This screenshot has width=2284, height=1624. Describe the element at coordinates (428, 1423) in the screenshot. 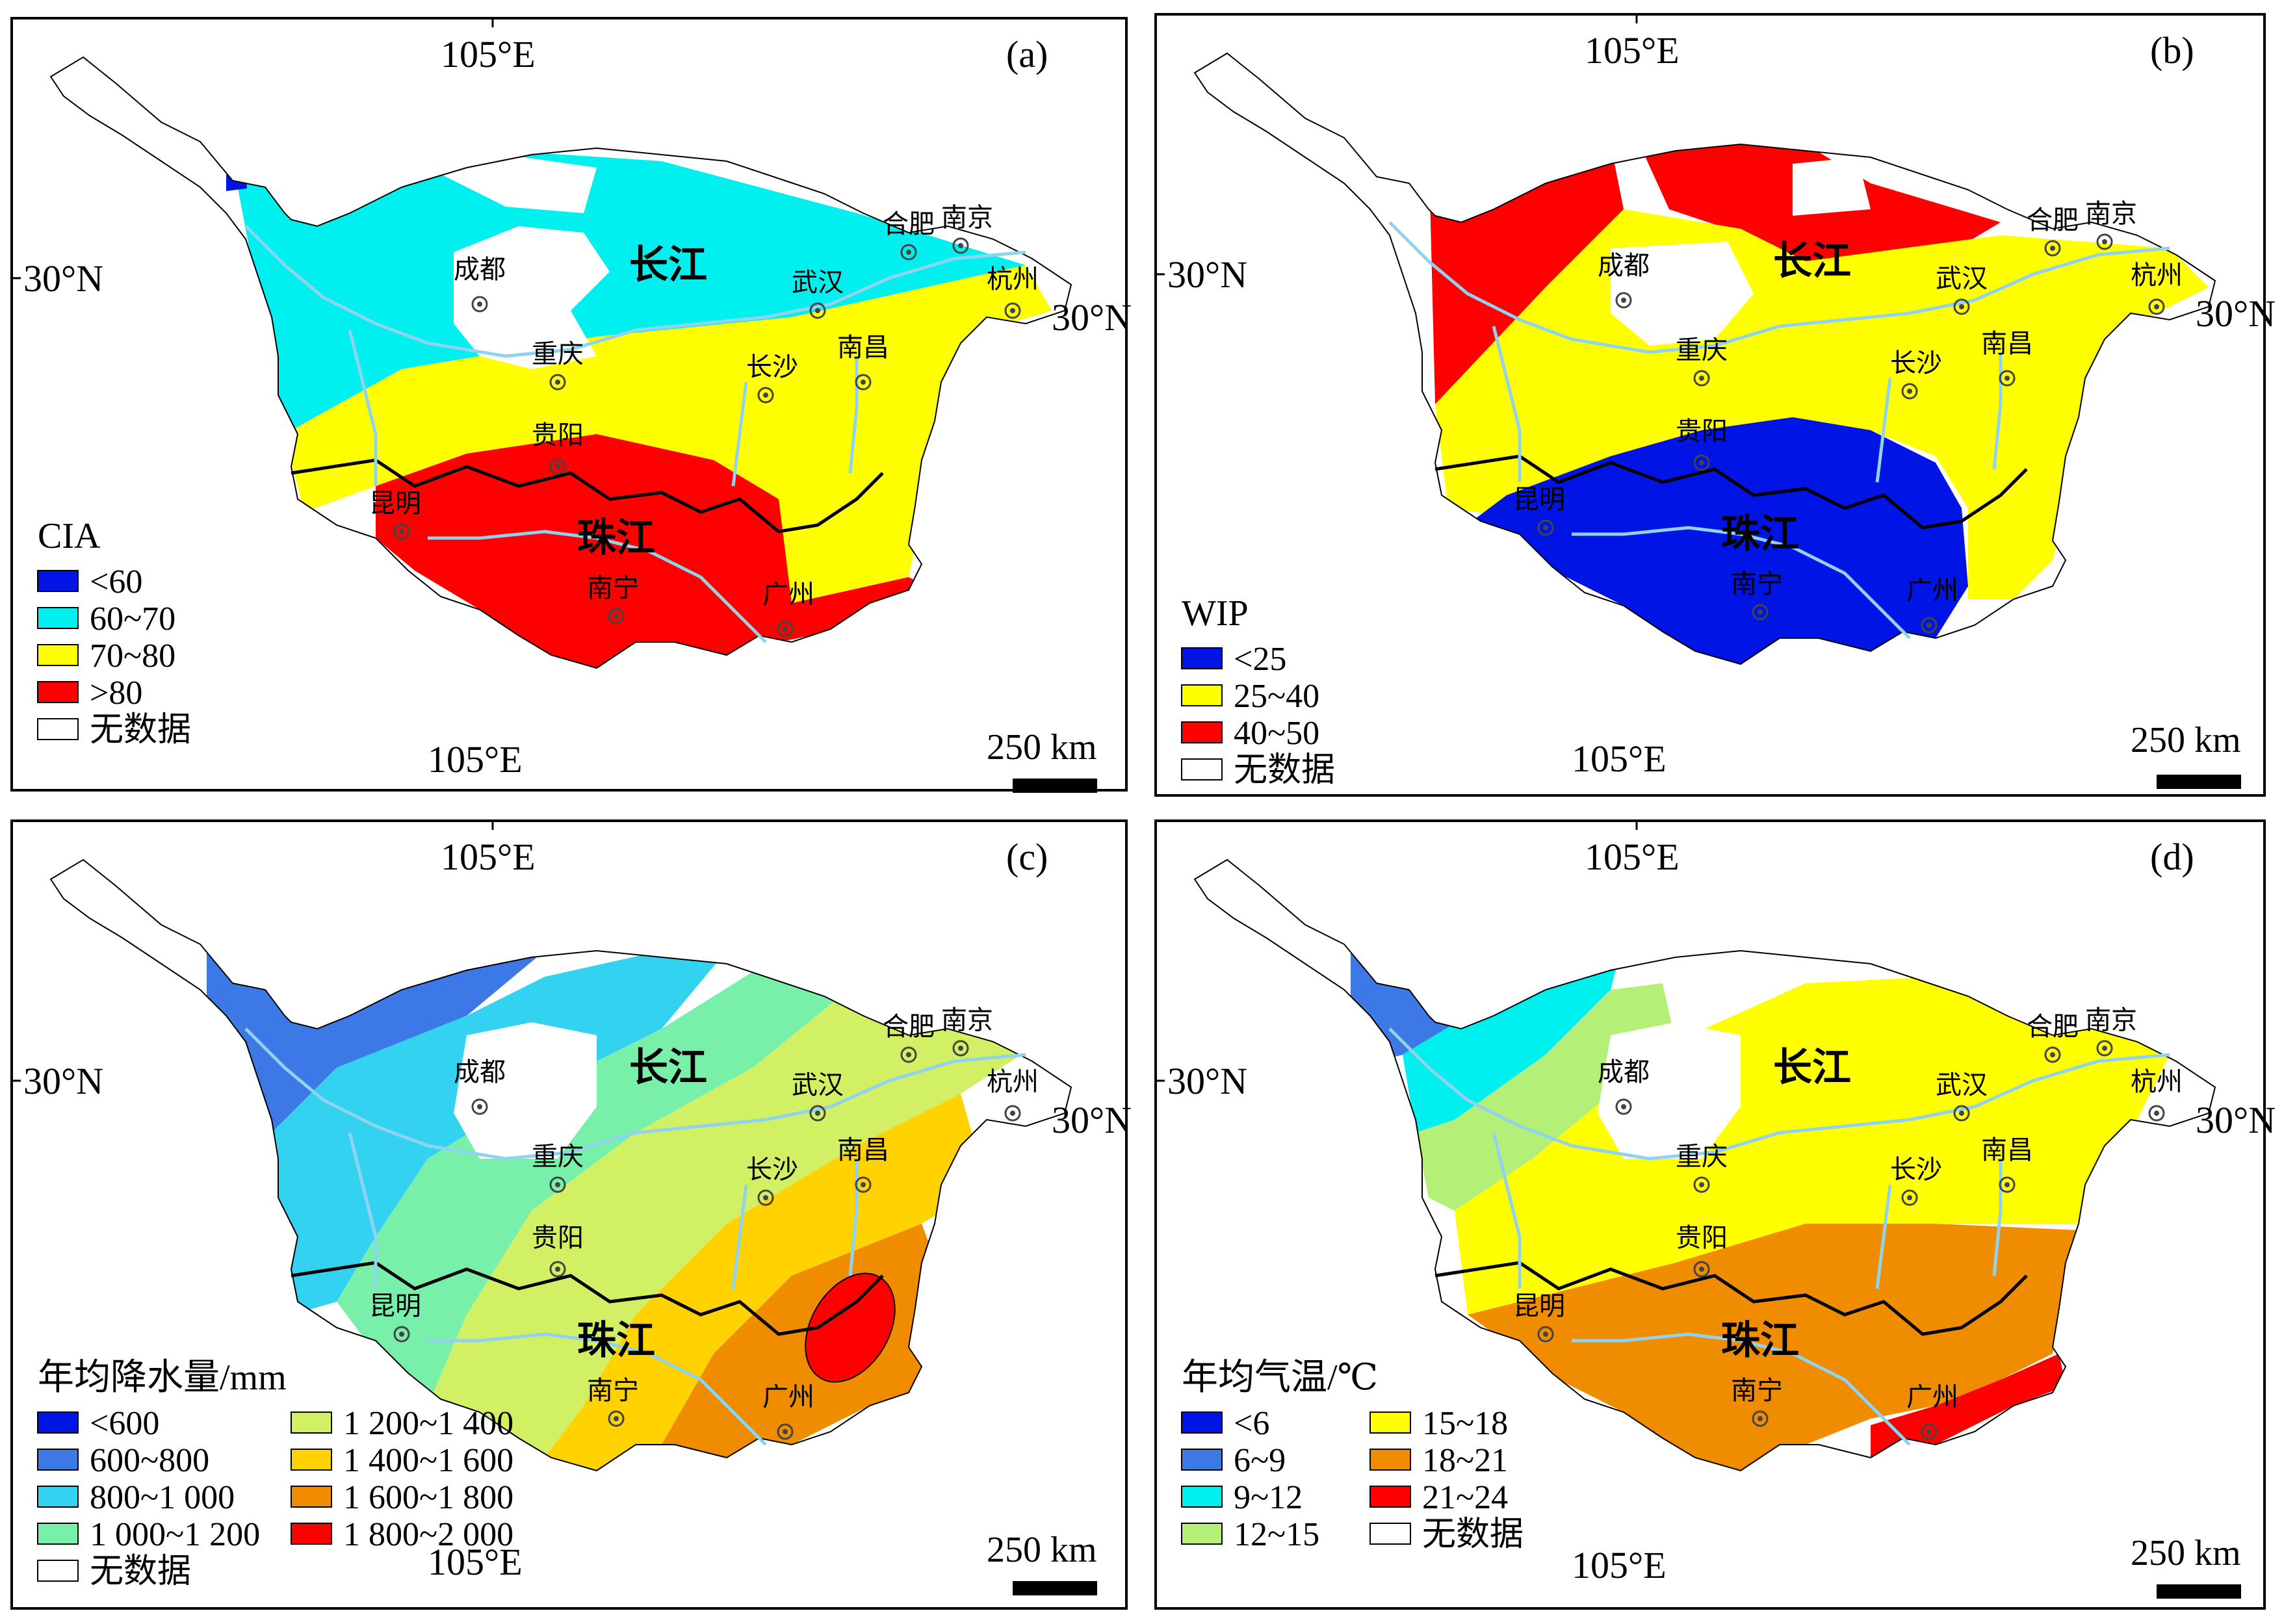

I see `legend-label: 1 200~1 400` at that location.